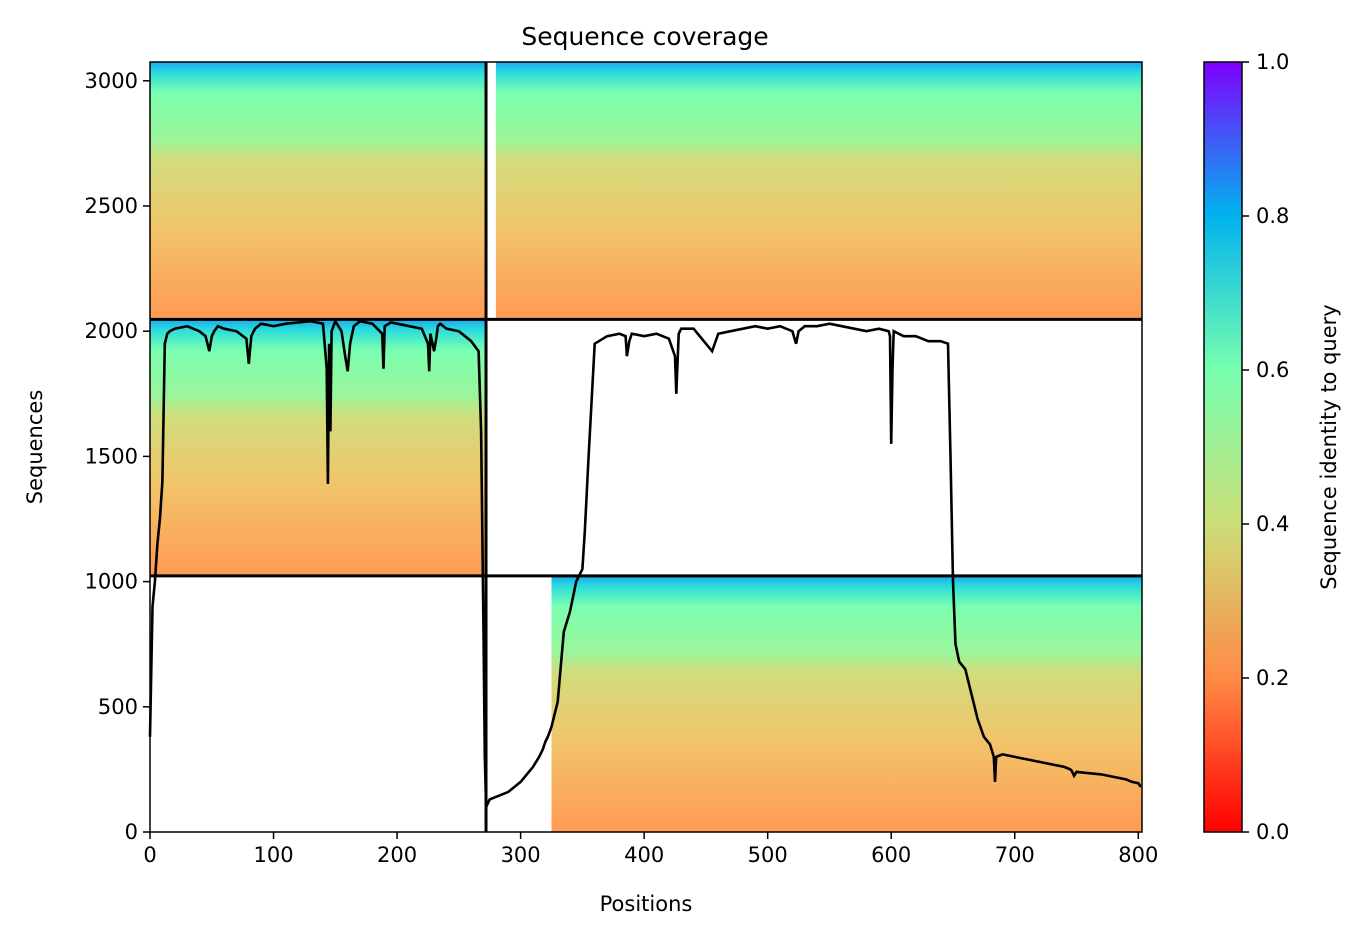  I want to click on x-axis: 0 100 200 300 400 500 600 700 800, so click(650, 849).